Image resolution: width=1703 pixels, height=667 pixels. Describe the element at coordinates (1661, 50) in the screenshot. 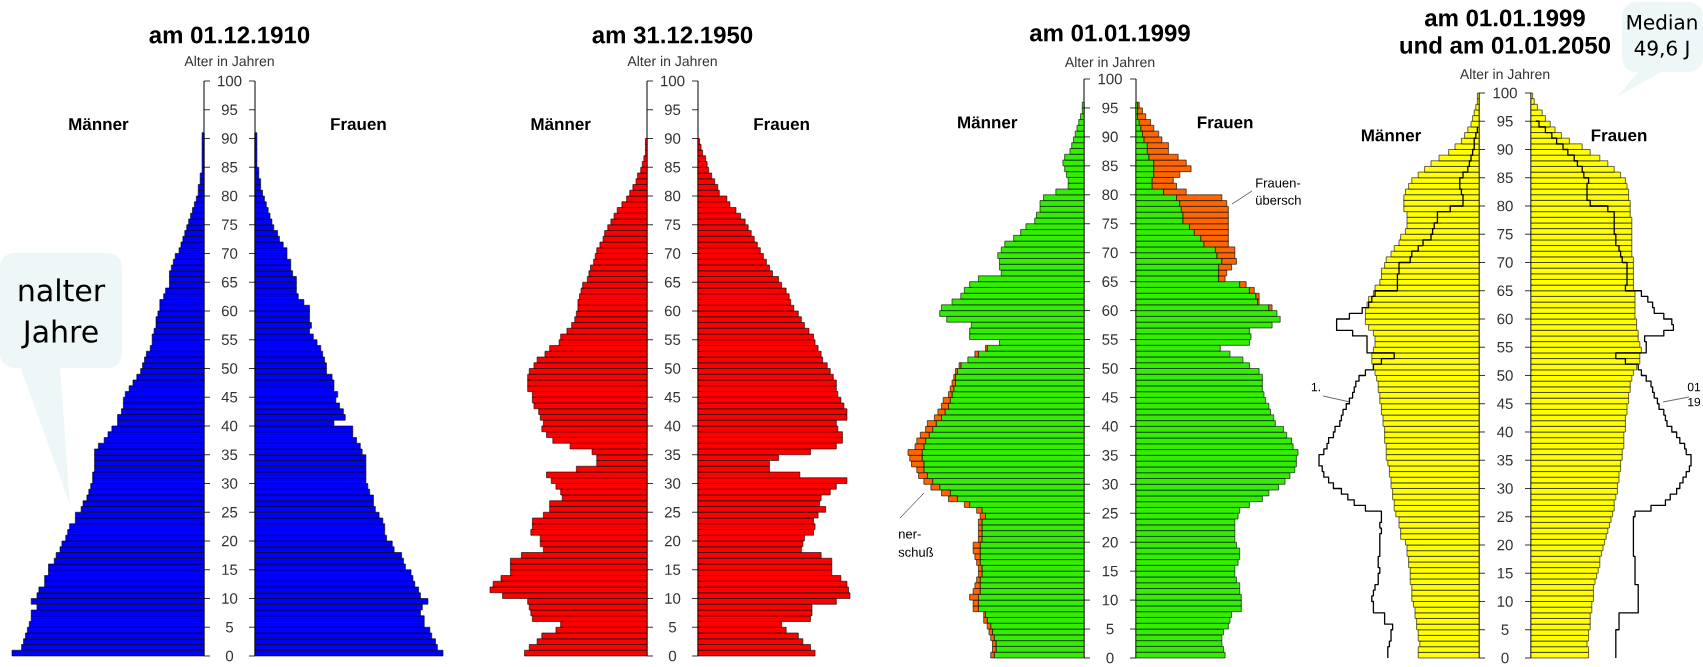

I see `text: 49,6 J` at that location.